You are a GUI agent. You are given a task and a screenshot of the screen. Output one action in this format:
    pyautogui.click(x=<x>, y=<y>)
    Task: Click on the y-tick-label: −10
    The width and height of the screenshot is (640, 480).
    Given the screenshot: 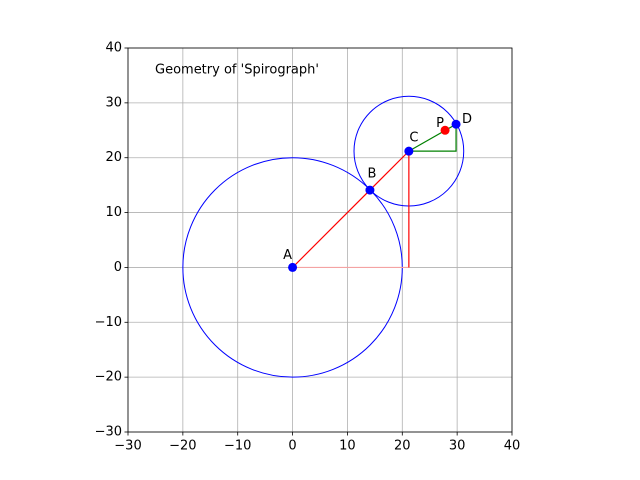 What is the action you would take?
    pyautogui.click(x=108, y=322)
    